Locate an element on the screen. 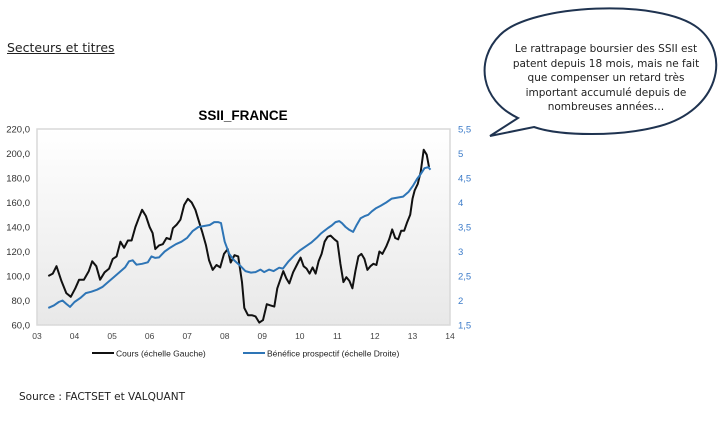  y-left-tick-label: 200,0 is located at coordinates (18, 154).